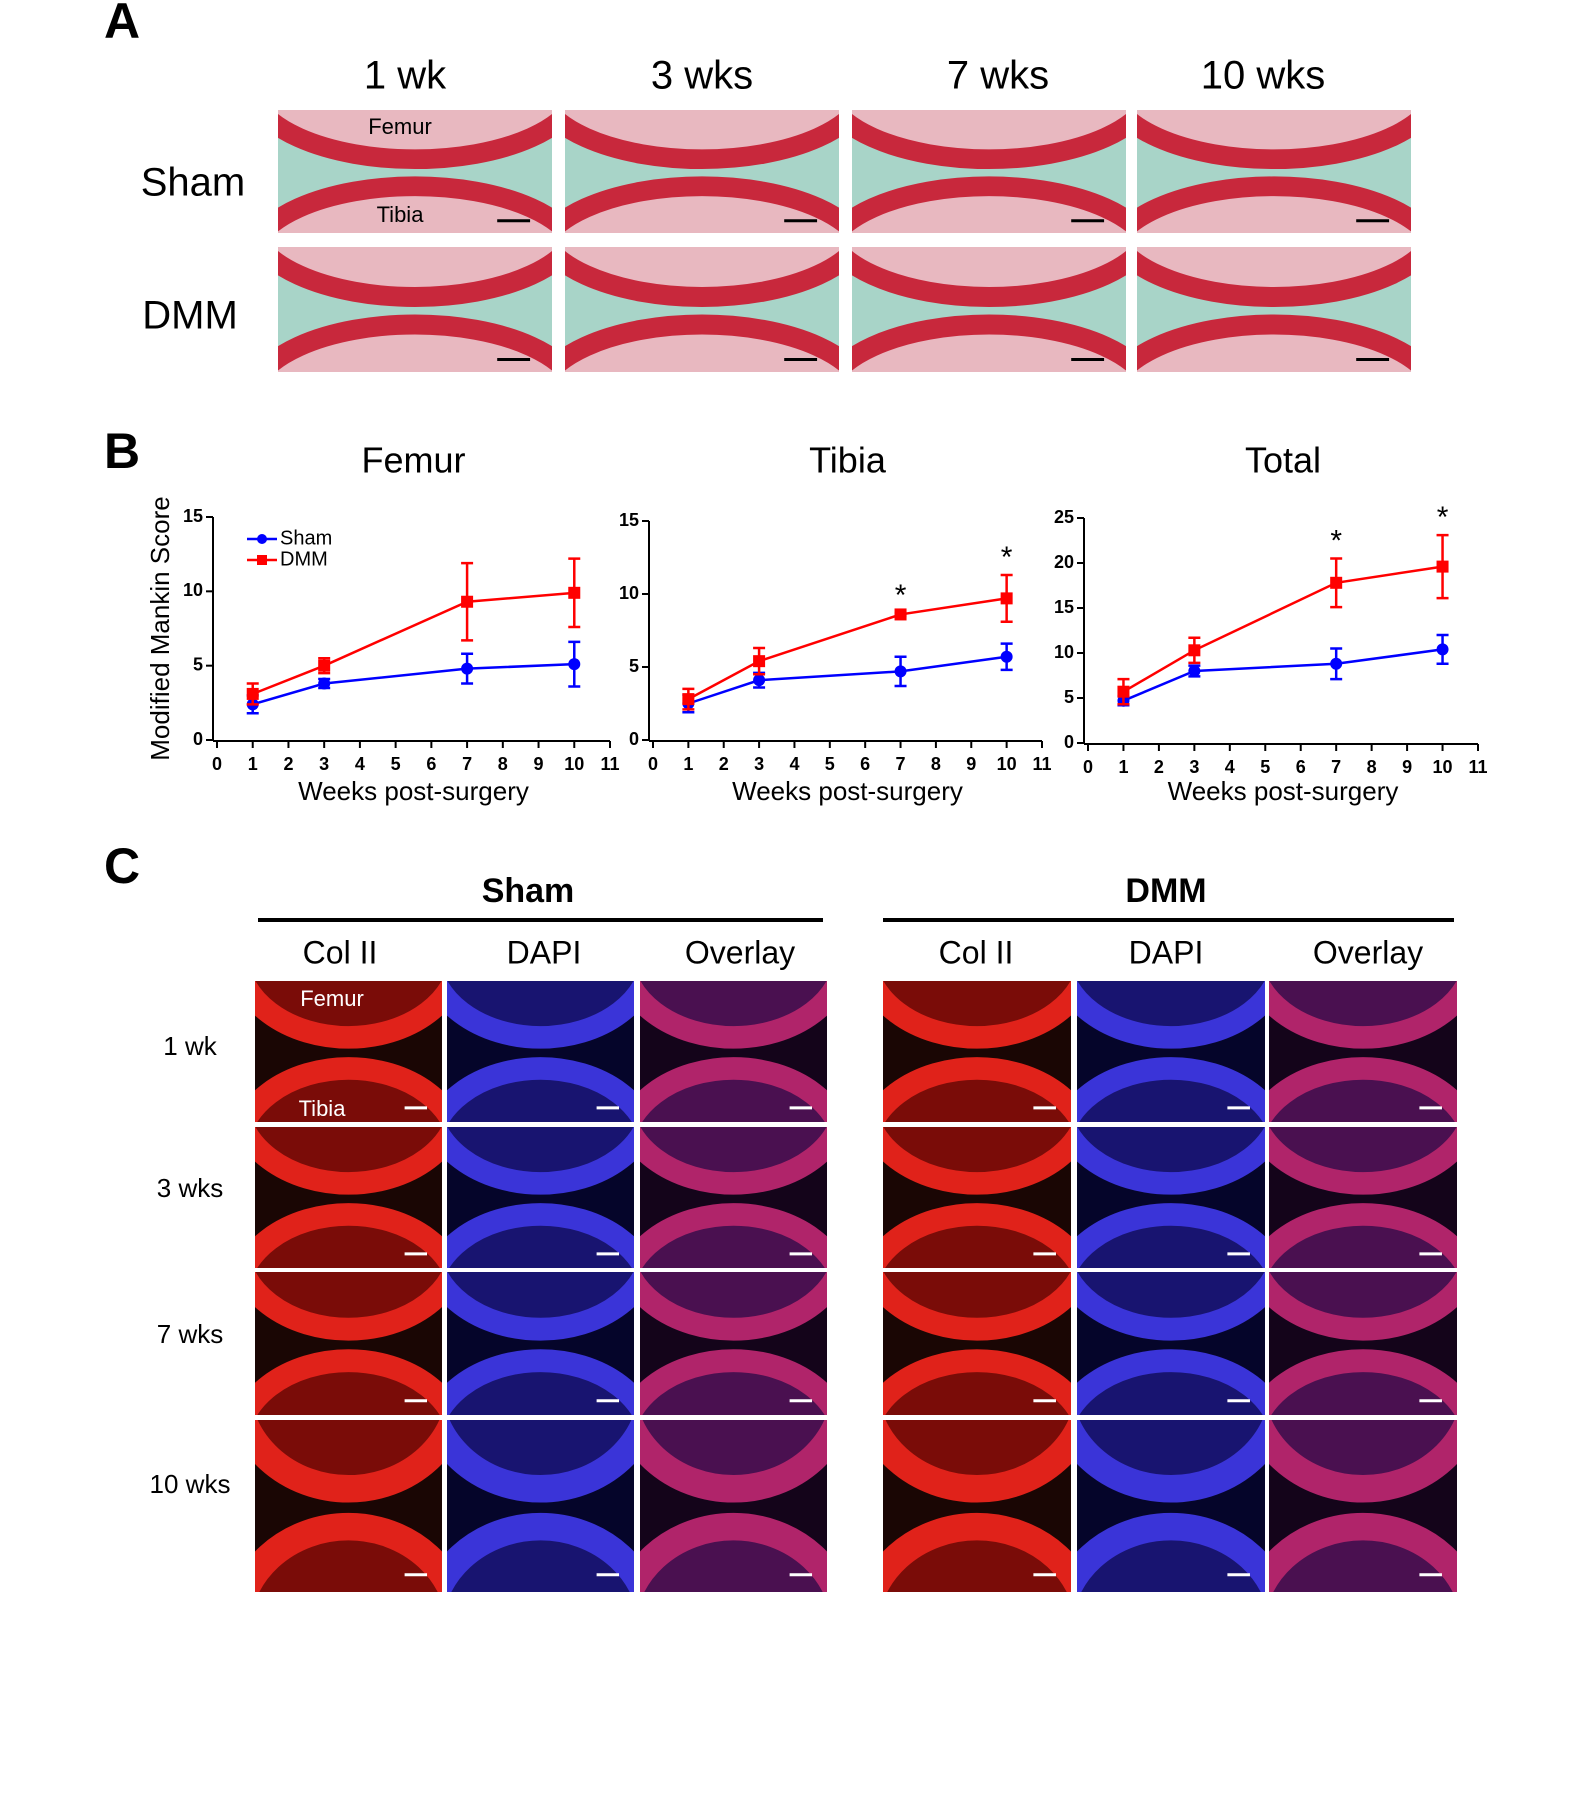  I want to click on panel-letter: A, so click(122, 24).